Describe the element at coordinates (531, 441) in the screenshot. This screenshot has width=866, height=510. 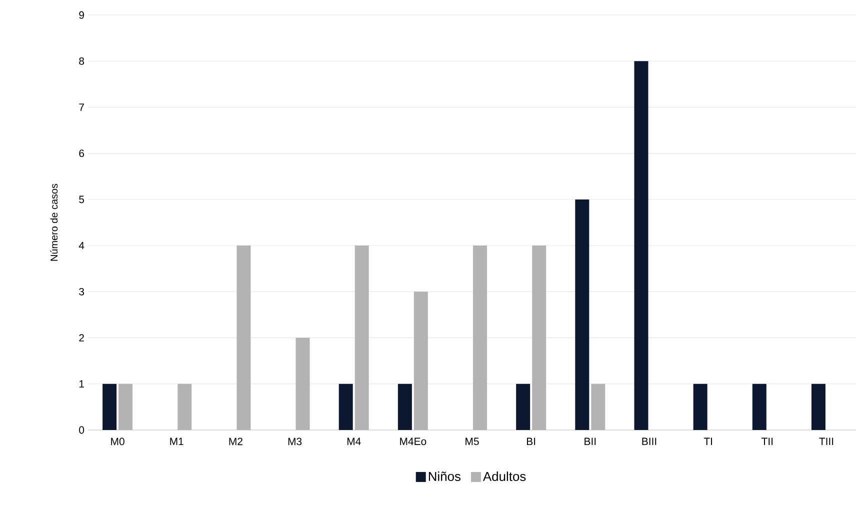
I see `x-tick-label: BI` at that location.